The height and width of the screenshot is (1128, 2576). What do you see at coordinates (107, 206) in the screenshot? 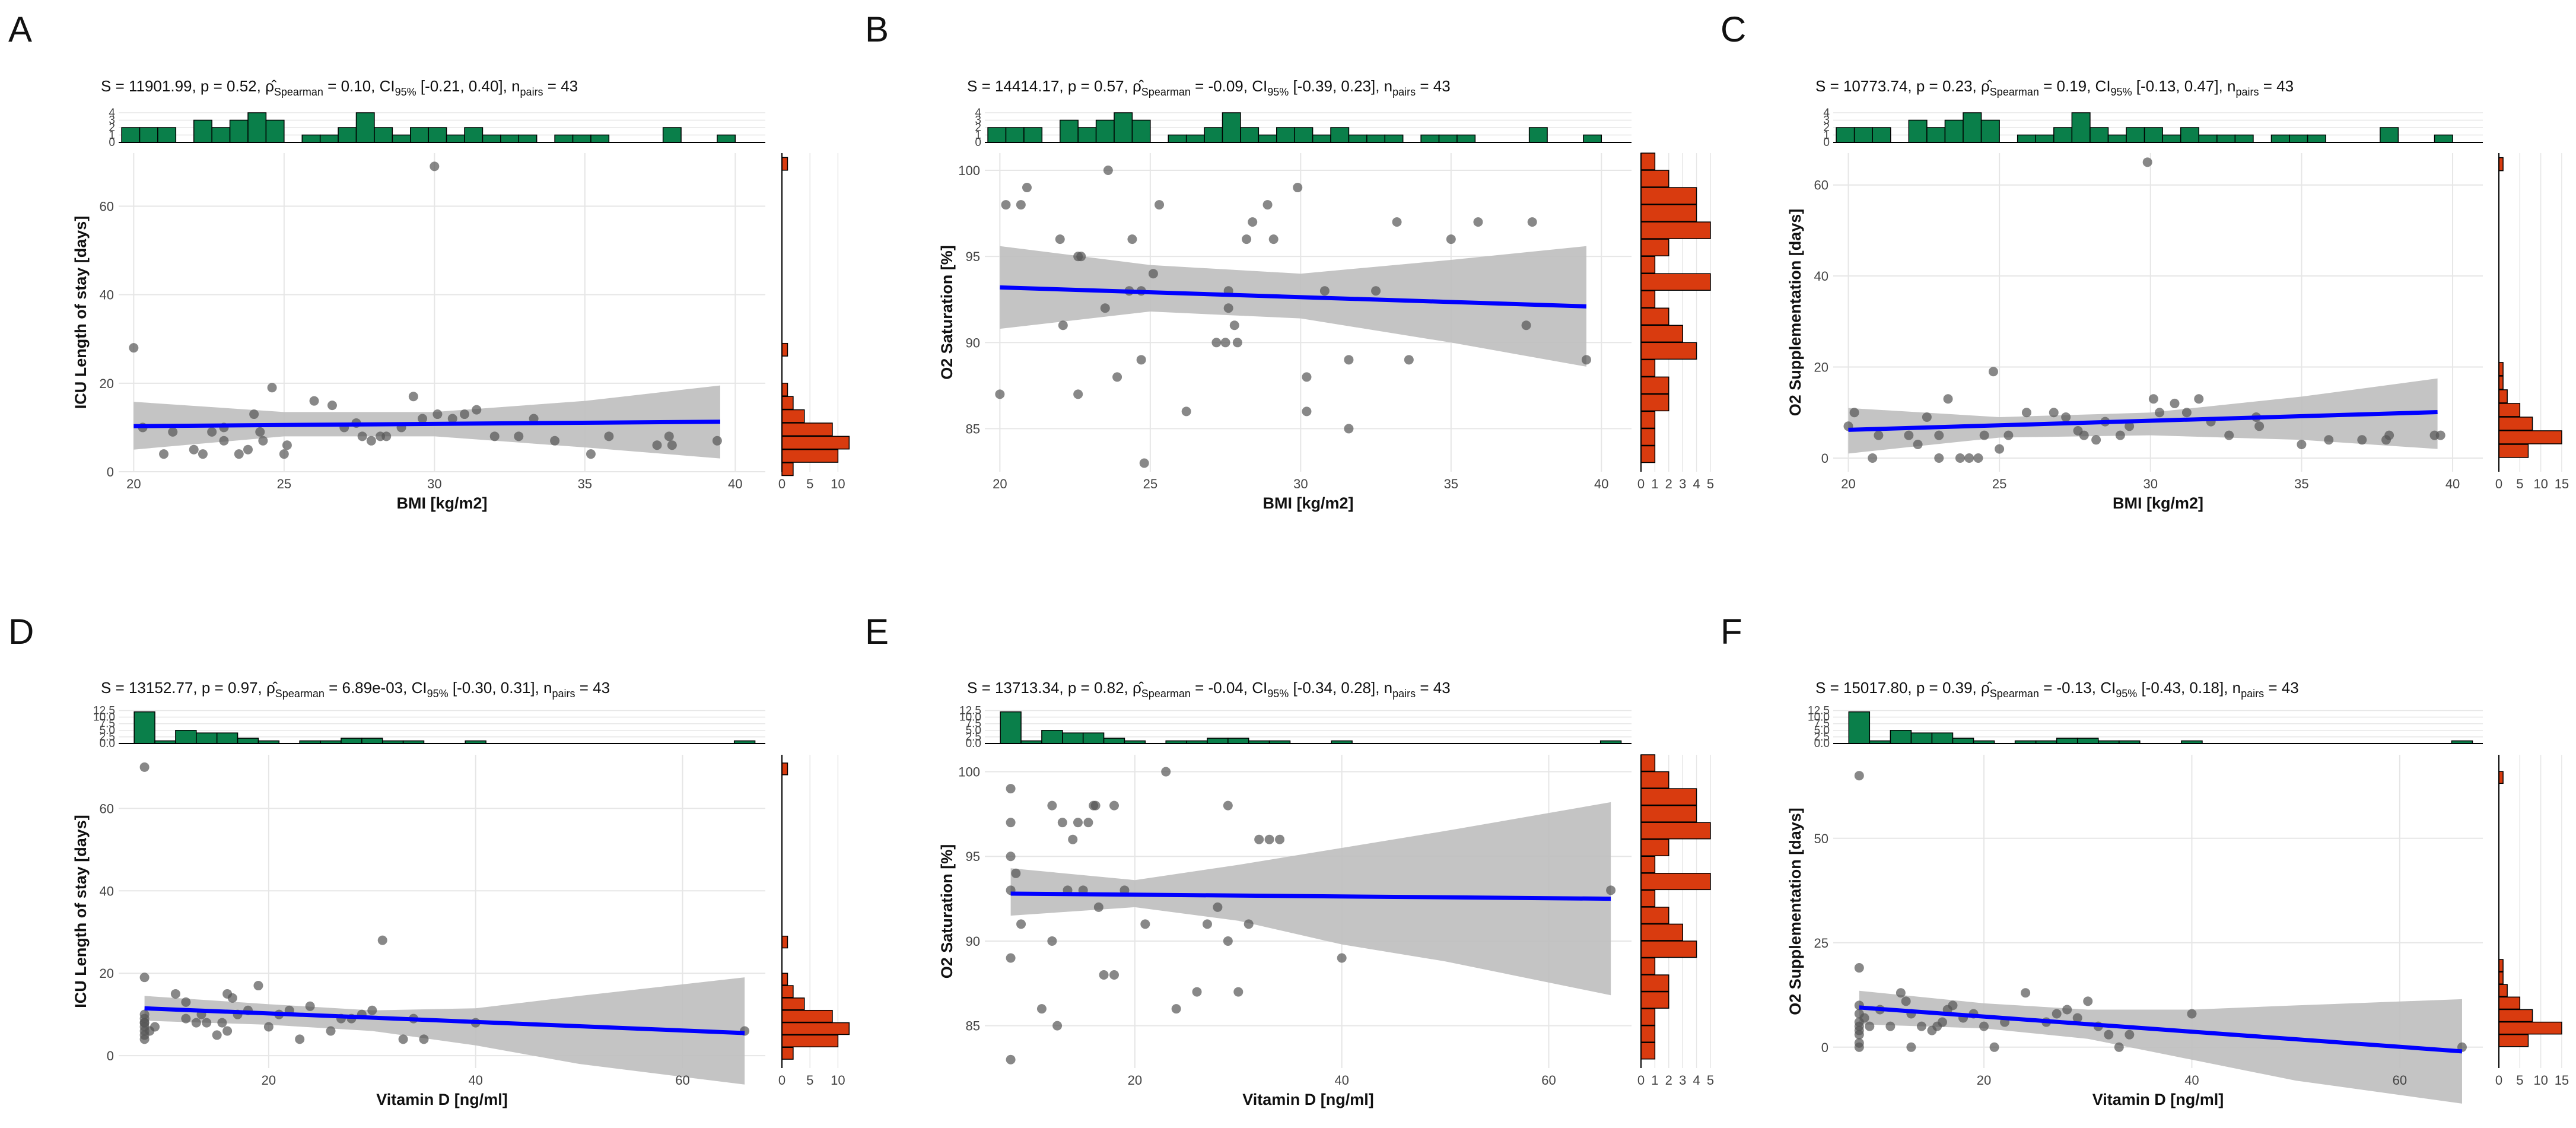
I see `y-tick-label: 60` at bounding box center [107, 206].